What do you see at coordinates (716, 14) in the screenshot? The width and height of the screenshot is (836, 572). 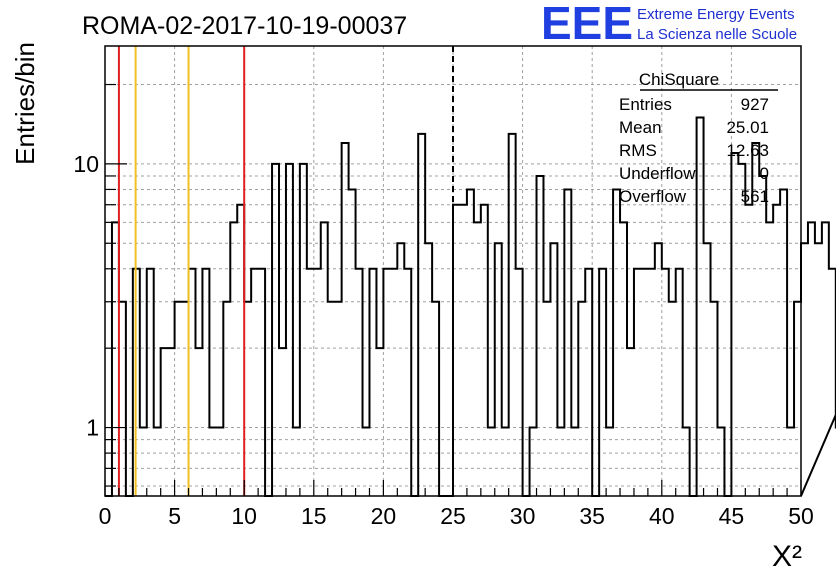 I see `project-name-line1: Extreme Energy Events` at bounding box center [716, 14].